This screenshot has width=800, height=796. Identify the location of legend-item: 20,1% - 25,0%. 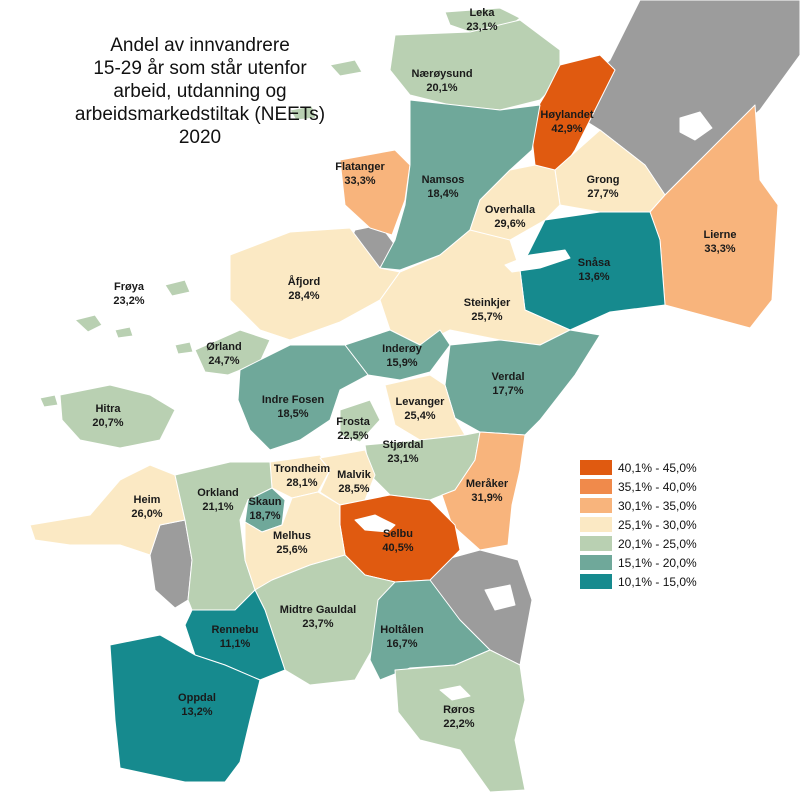
(655, 543).